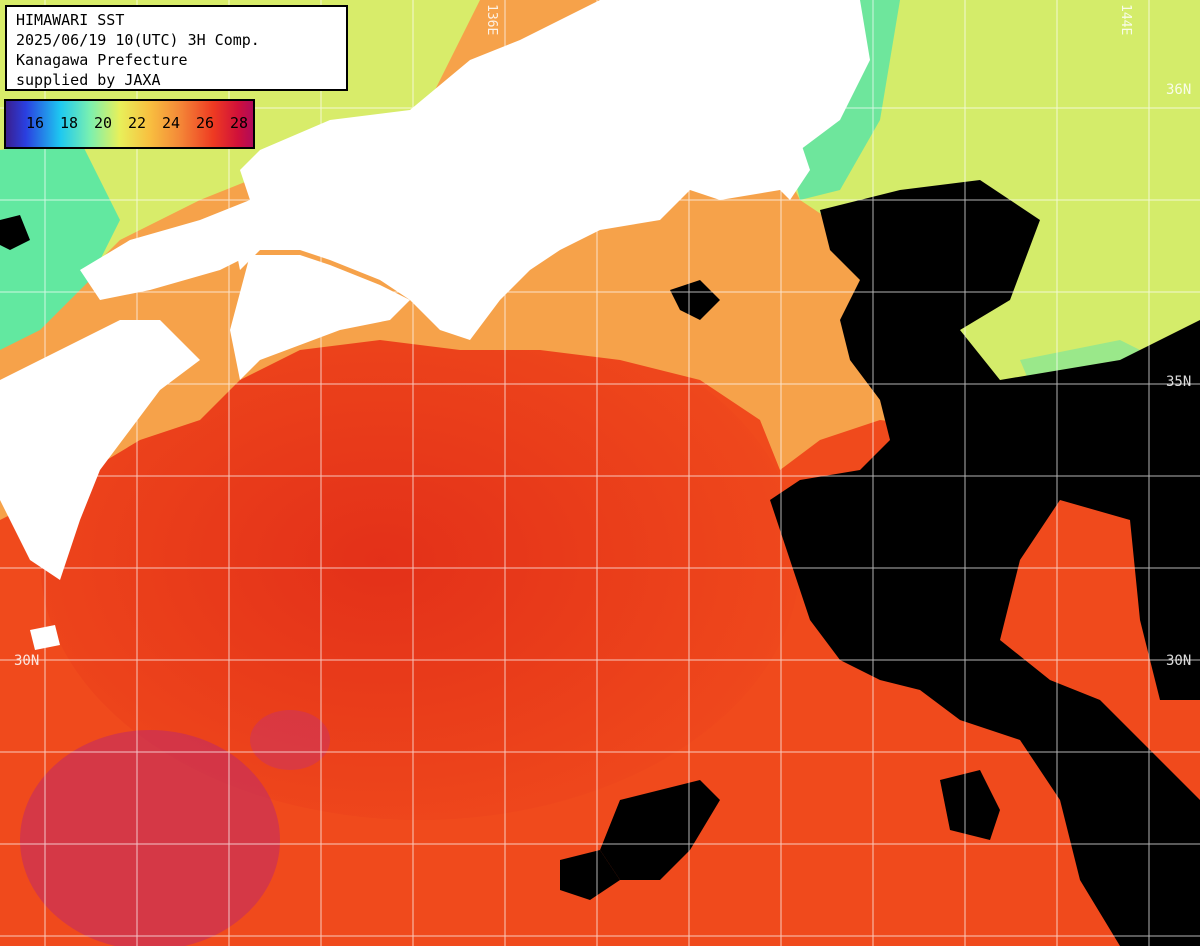 This screenshot has height=946, width=1200. What do you see at coordinates (1125, 20) in the screenshot?
I see `lon-label-right: 144E` at bounding box center [1125, 20].